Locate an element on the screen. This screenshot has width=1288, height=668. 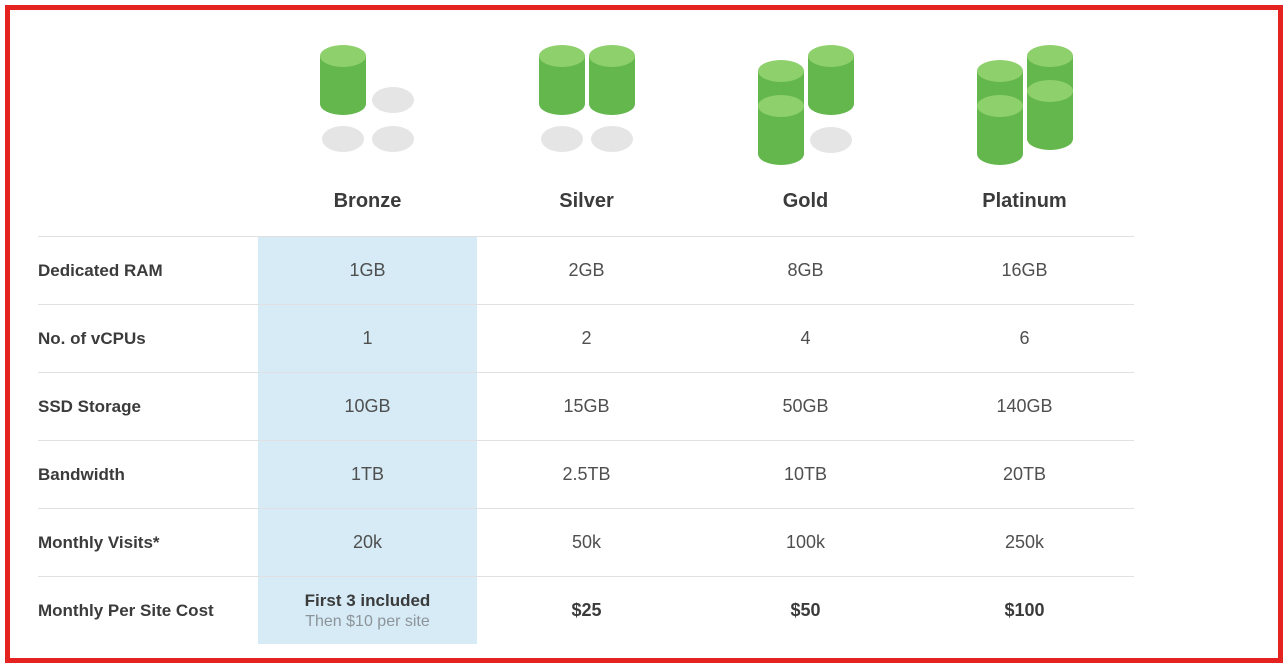
cell-platinum: 16GB is located at coordinates (1024, 270).